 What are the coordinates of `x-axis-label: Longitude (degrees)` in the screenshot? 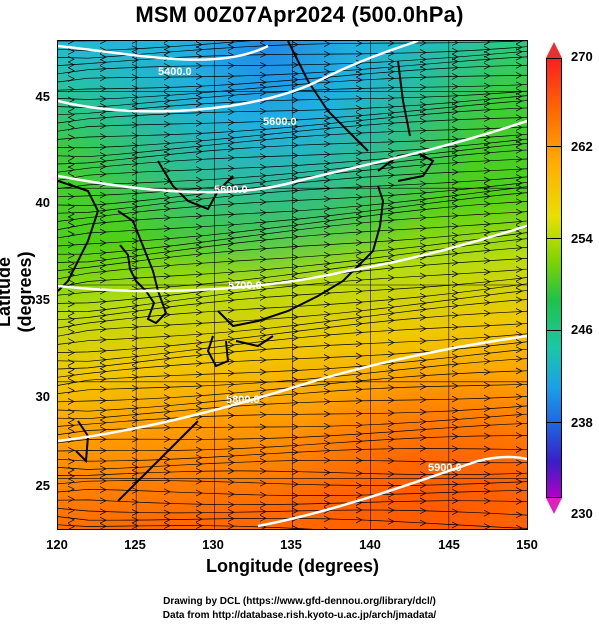 It's located at (292, 566).